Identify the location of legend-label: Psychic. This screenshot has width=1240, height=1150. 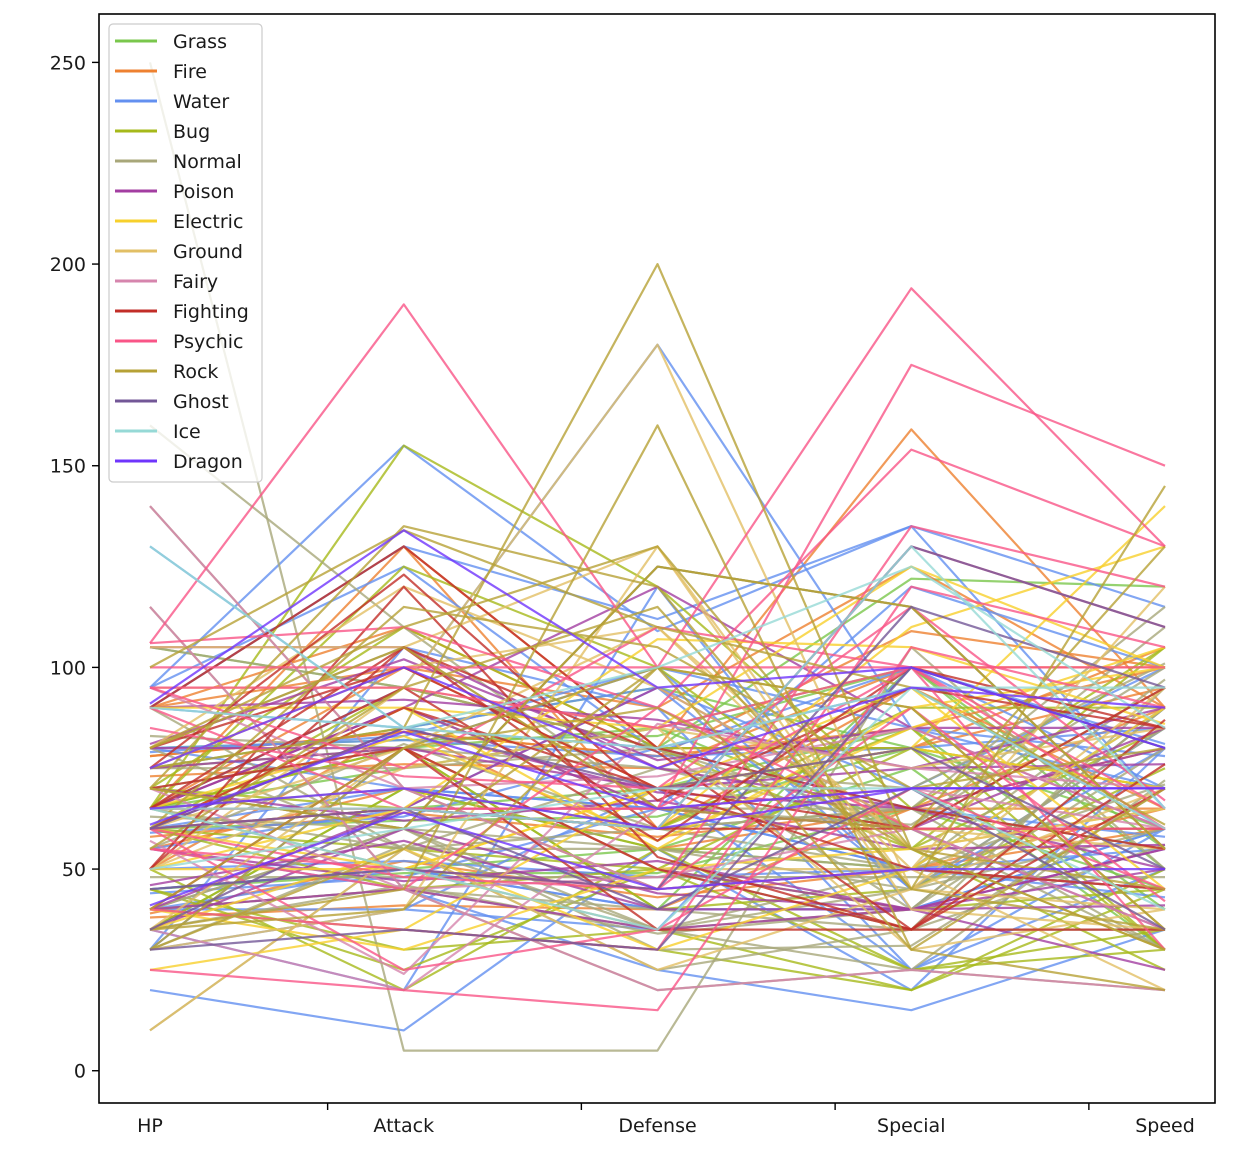
(208, 342).